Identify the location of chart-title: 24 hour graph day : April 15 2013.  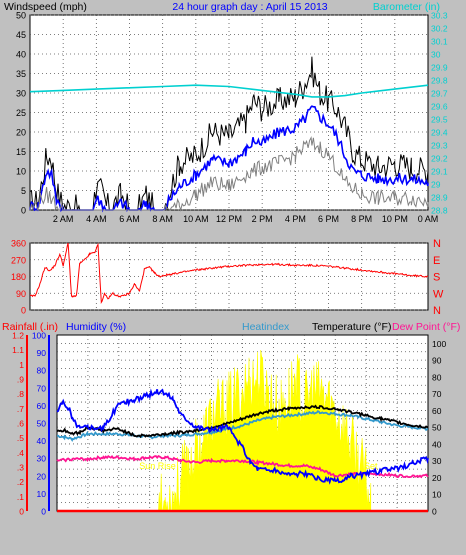
(249, 7).